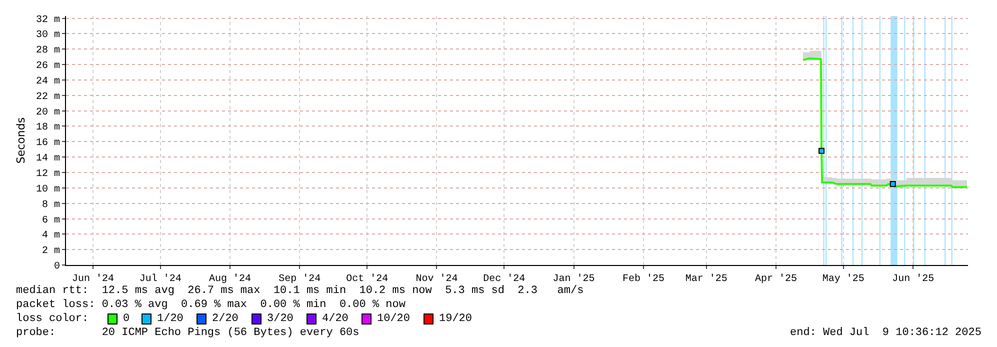 The height and width of the screenshot is (347, 997). What do you see at coordinates (913, 279) in the screenshot?
I see `x-tick-label: Jun '25` at bounding box center [913, 279].